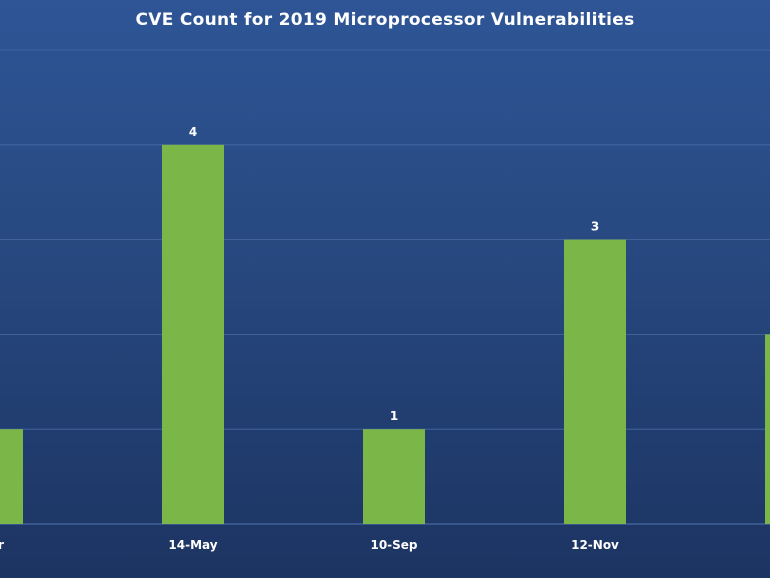 This screenshot has width=770, height=578. I want to click on bar-data-label: 1, so click(394, 416).